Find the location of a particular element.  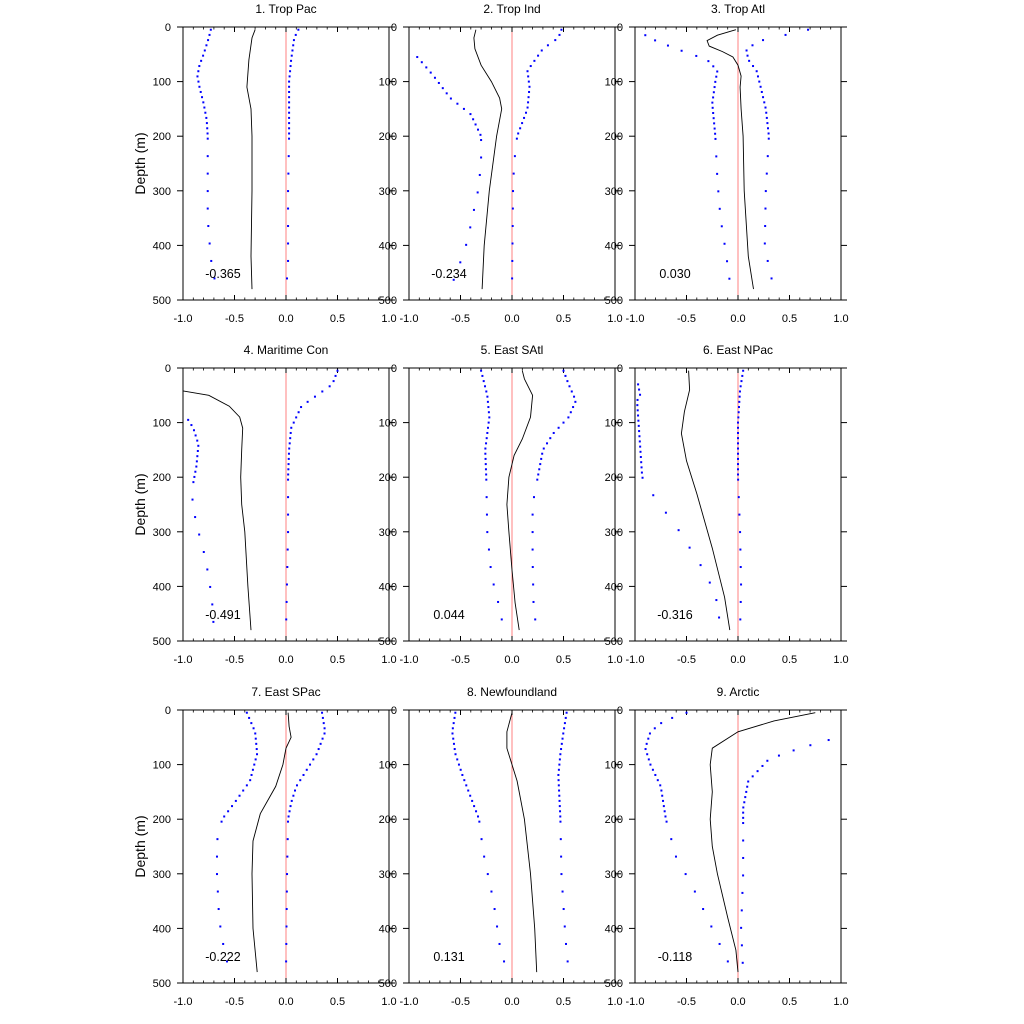

panel-title: 2. Trop Ind is located at coordinates (511, 9).